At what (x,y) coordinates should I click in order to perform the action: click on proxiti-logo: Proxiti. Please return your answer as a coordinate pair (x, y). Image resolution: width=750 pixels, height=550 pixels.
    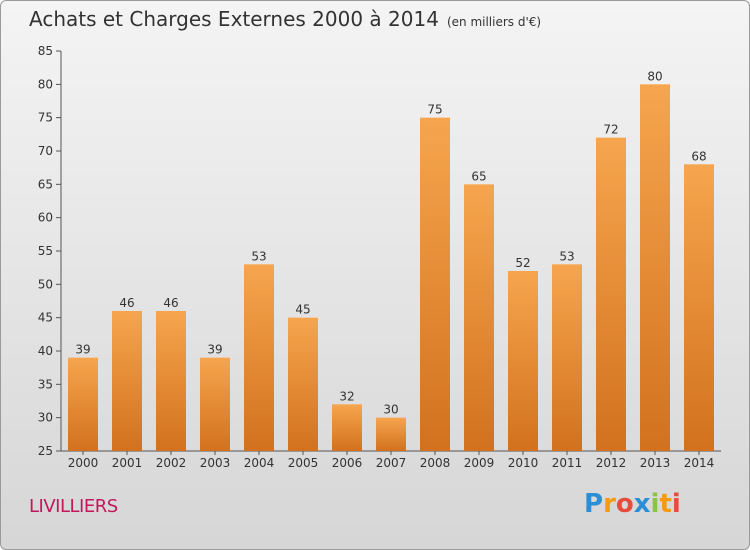
    Looking at the image, I should click on (632, 504).